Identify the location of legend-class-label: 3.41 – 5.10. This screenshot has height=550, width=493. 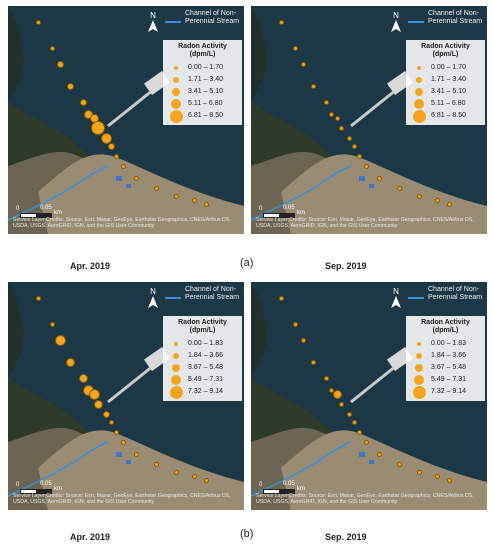
(206, 91).